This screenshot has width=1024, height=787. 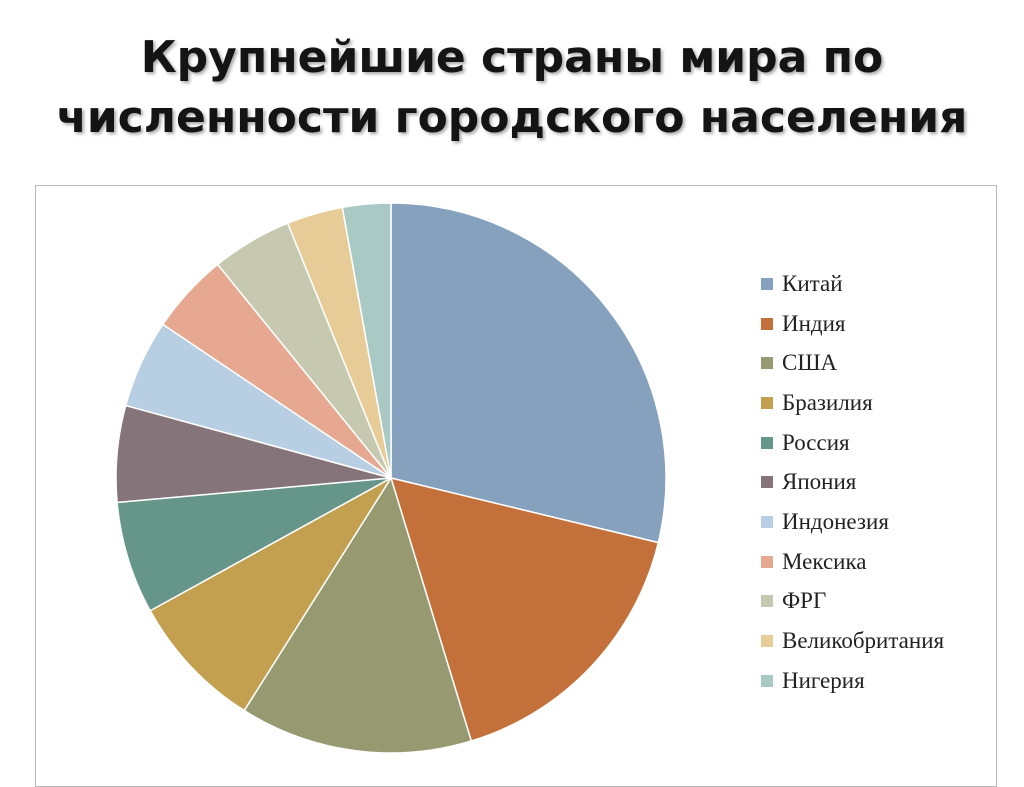 I want to click on legend-item: Бразилия, so click(x=852, y=403).